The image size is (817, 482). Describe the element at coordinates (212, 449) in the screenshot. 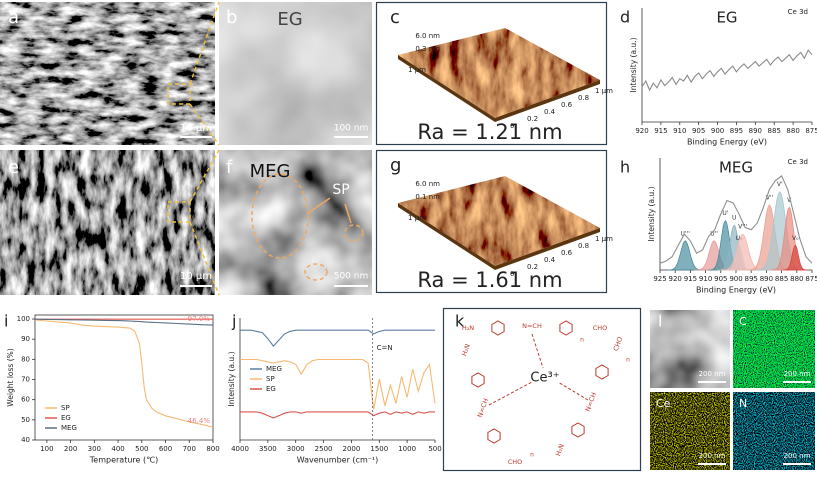

I see `x-tick-label: 800` at that location.